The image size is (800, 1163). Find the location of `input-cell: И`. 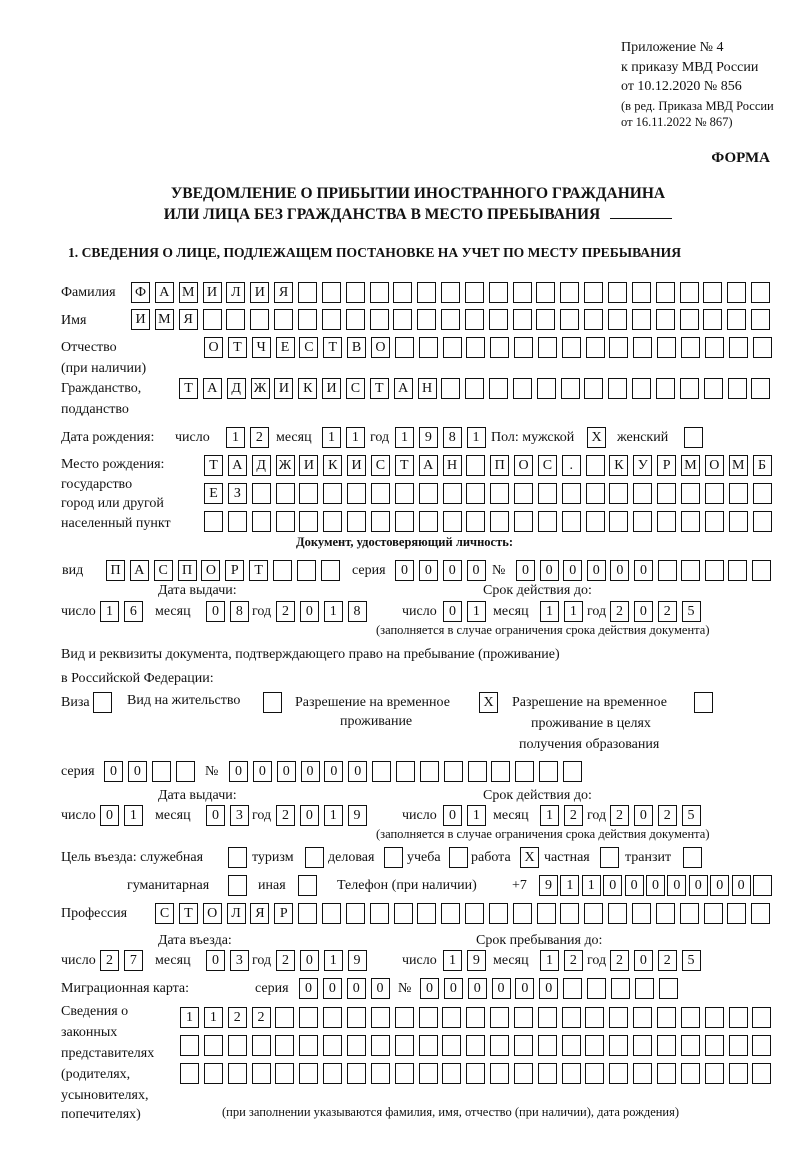

input-cell: И is located at coordinates (260, 292).